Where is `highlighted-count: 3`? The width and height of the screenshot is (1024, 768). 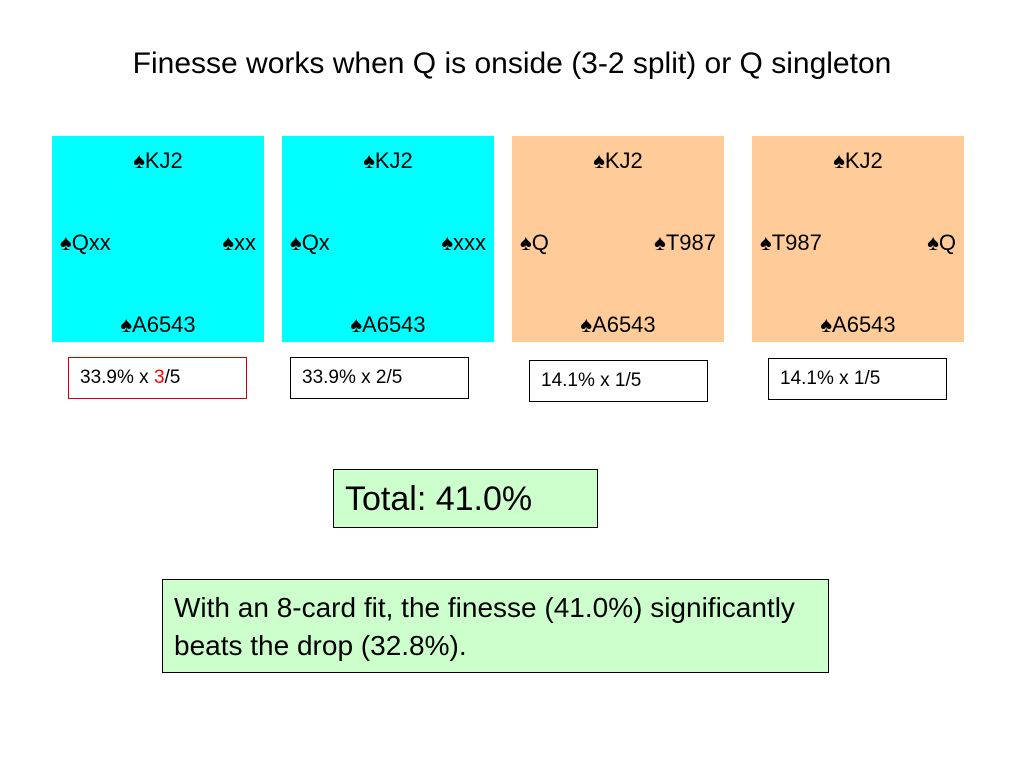 highlighted-count: 3 is located at coordinates (159, 377).